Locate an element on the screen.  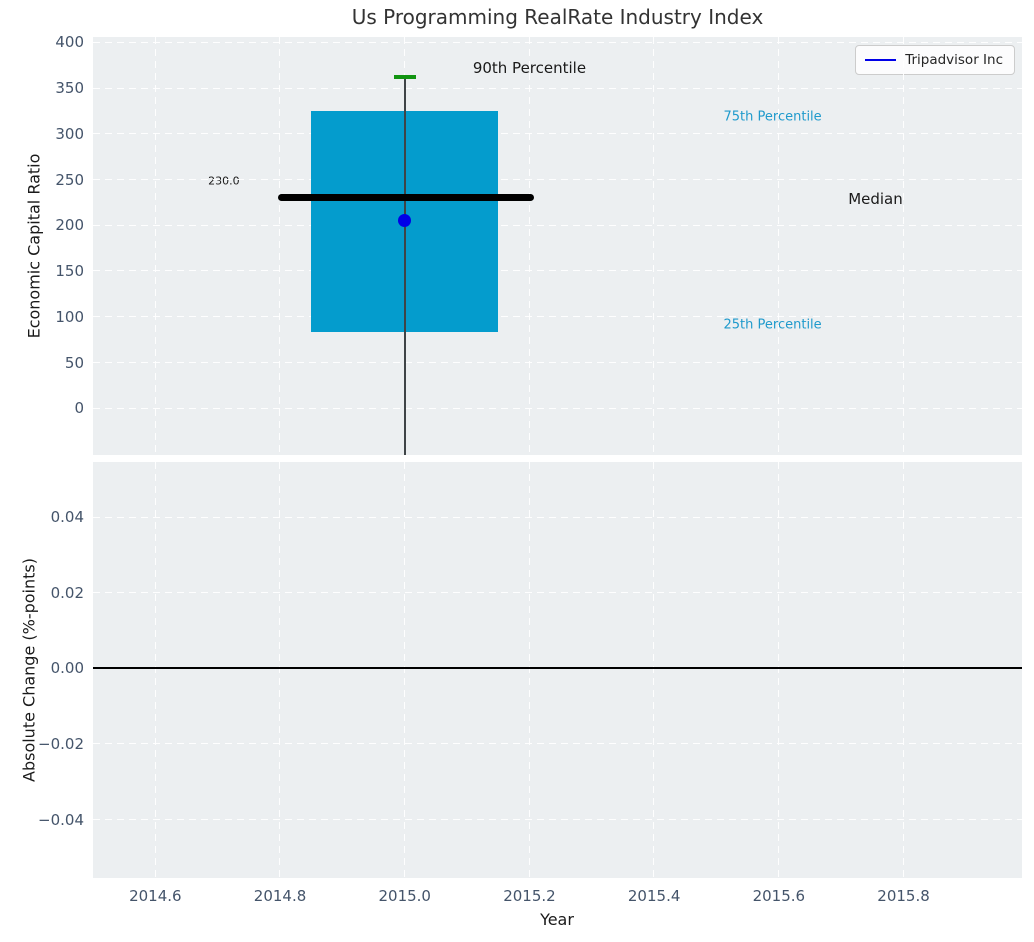
y-tick-label: 200 is located at coordinates (69, 225).